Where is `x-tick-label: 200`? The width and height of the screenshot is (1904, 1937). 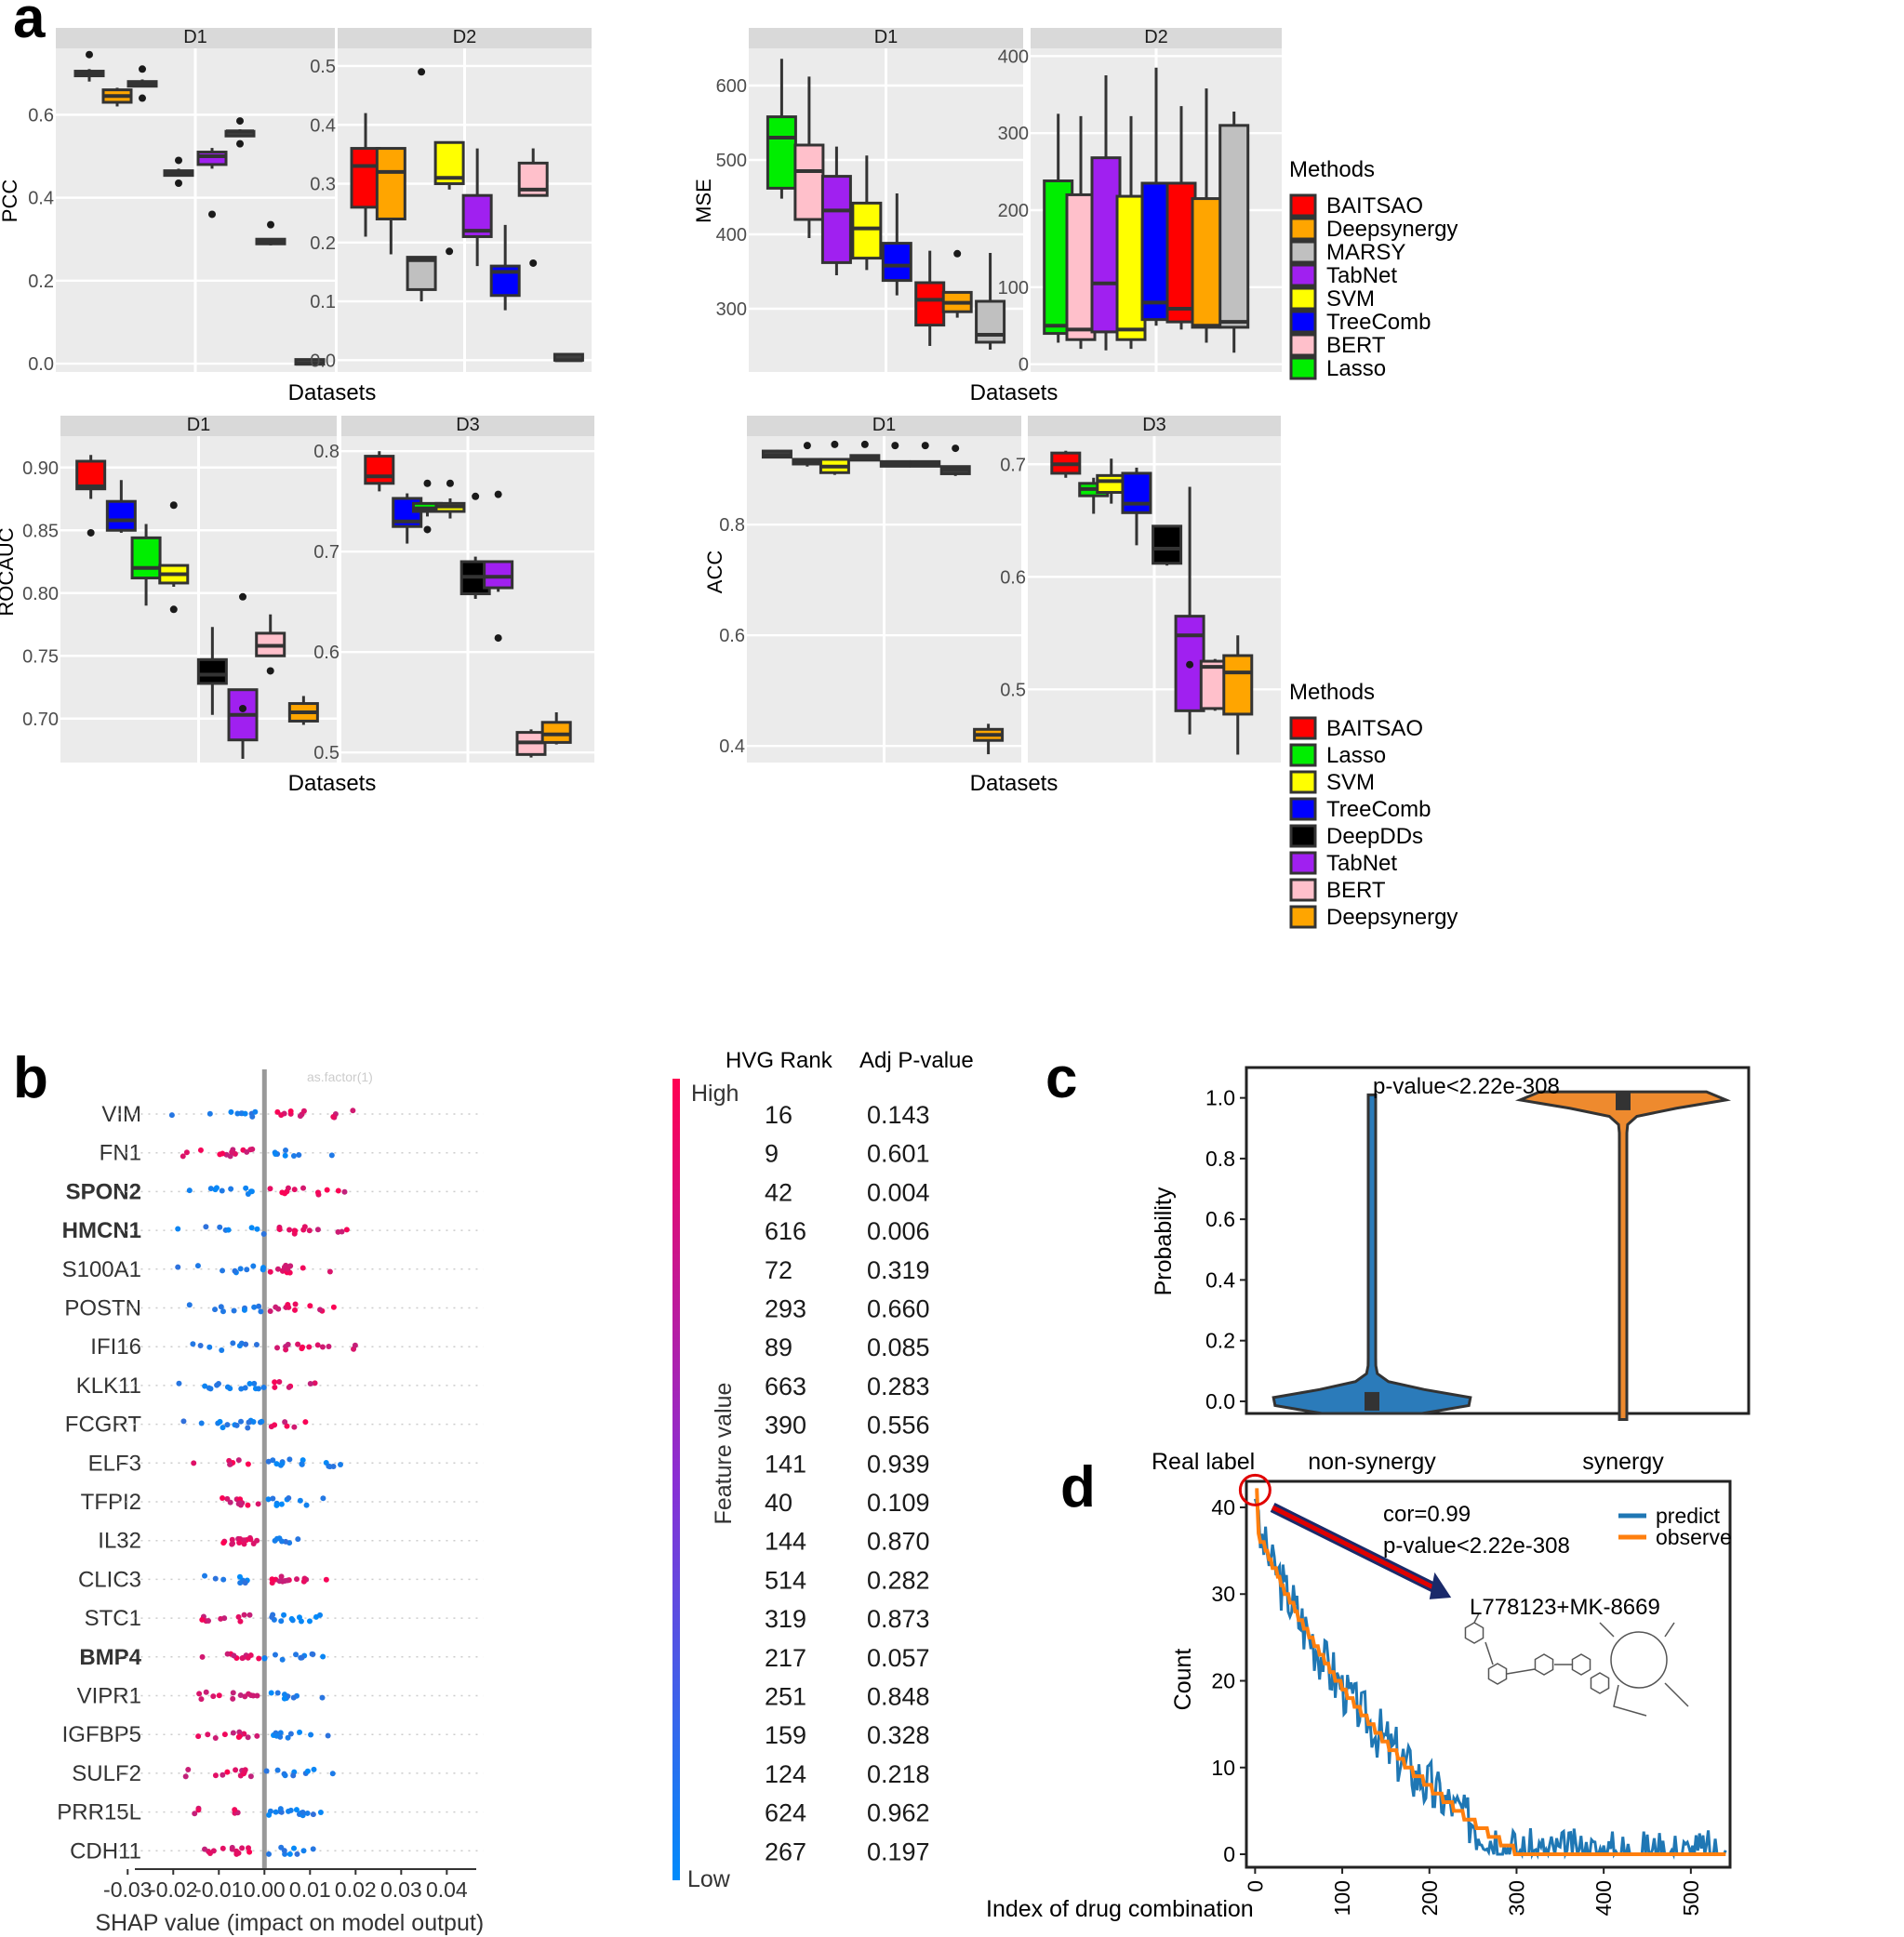
x-tick-label: 200 is located at coordinates (1430, 1898).